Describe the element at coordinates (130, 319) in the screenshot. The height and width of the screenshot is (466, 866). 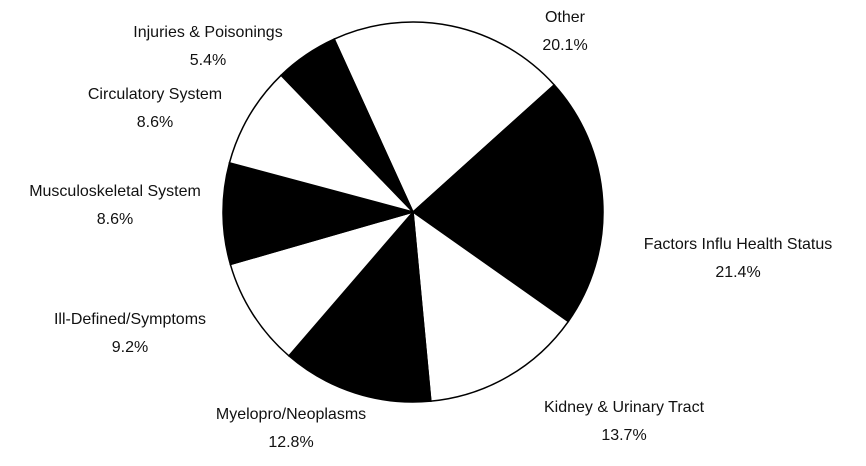
I see `slice-label: Ill-Defined/Symptoms` at that location.